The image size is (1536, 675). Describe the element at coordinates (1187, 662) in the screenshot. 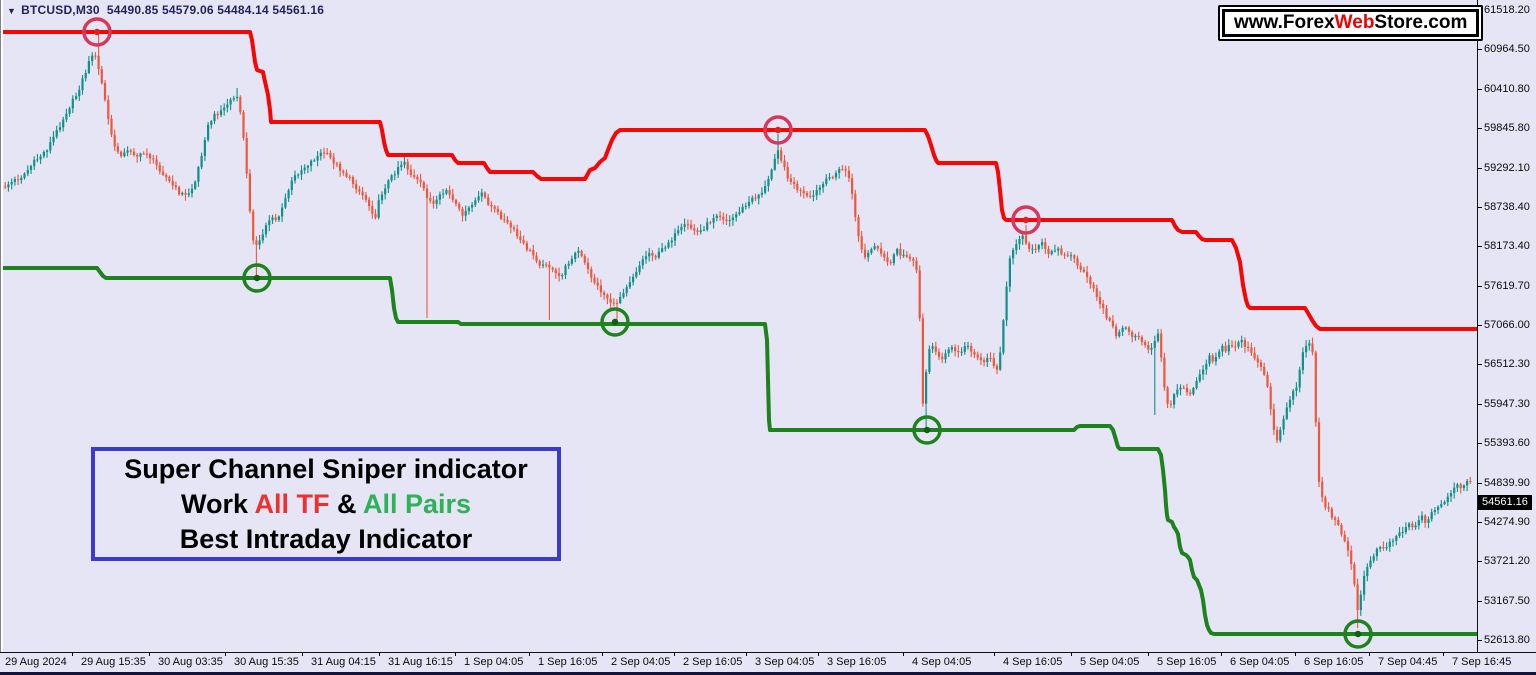

I see `time-axis-label: 5 Sep 16:05` at that location.